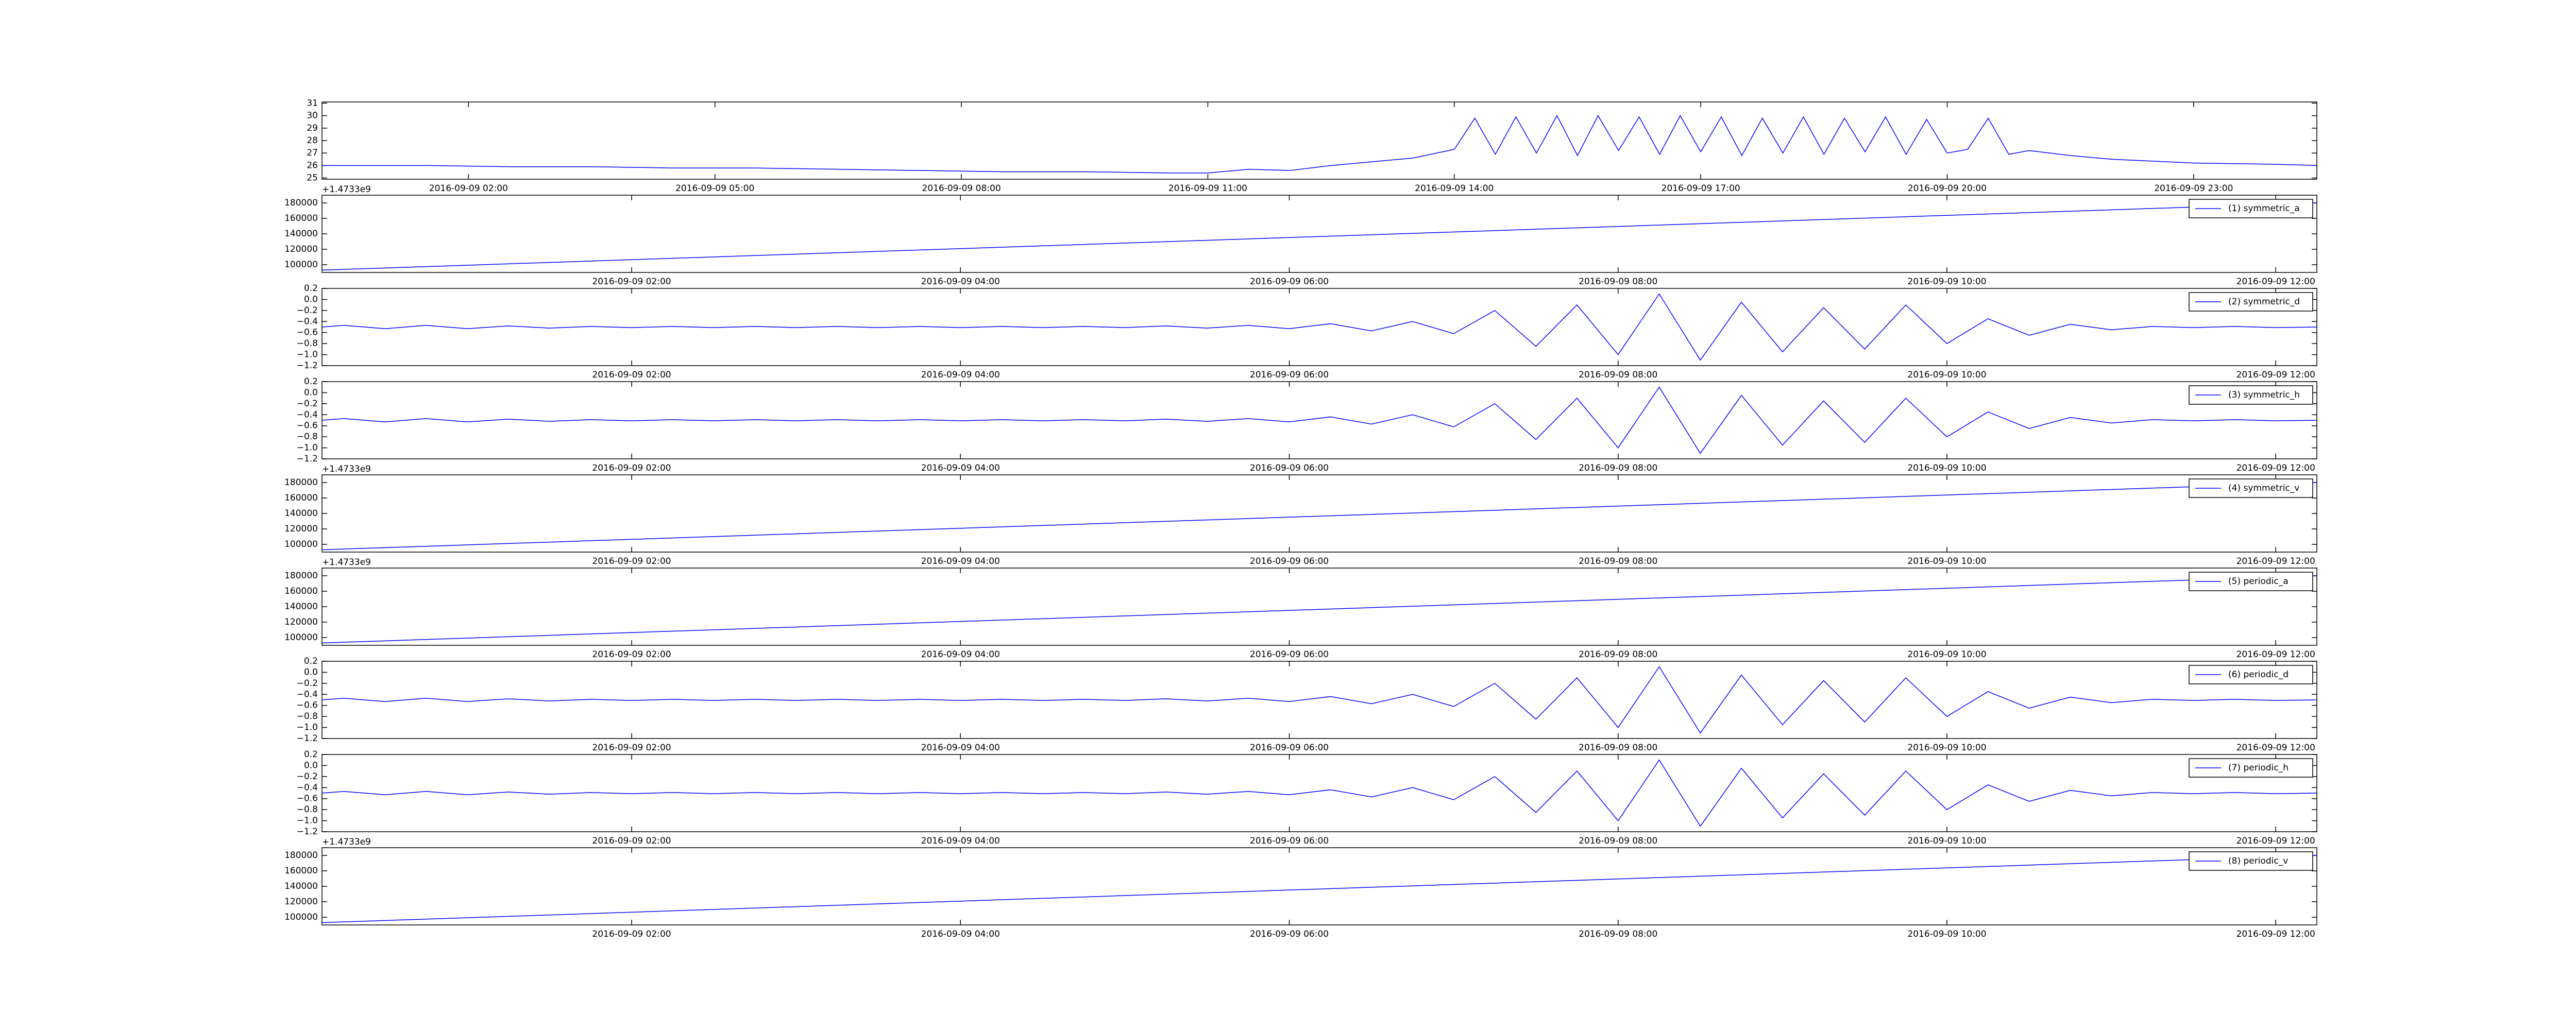 This screenshot has width=2576, height=1030. I want to click on x-tick-label: 2016-09-09 17:00, so click(1701, 189).